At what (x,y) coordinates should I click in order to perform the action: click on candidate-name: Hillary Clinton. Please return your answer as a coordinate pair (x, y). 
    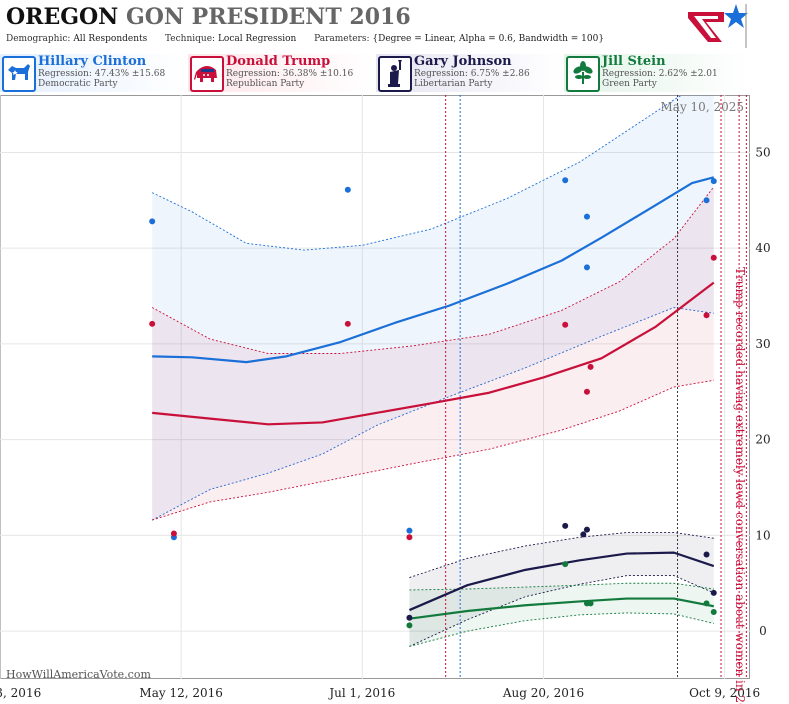
    Looking at the image, I should click on (92, 61).